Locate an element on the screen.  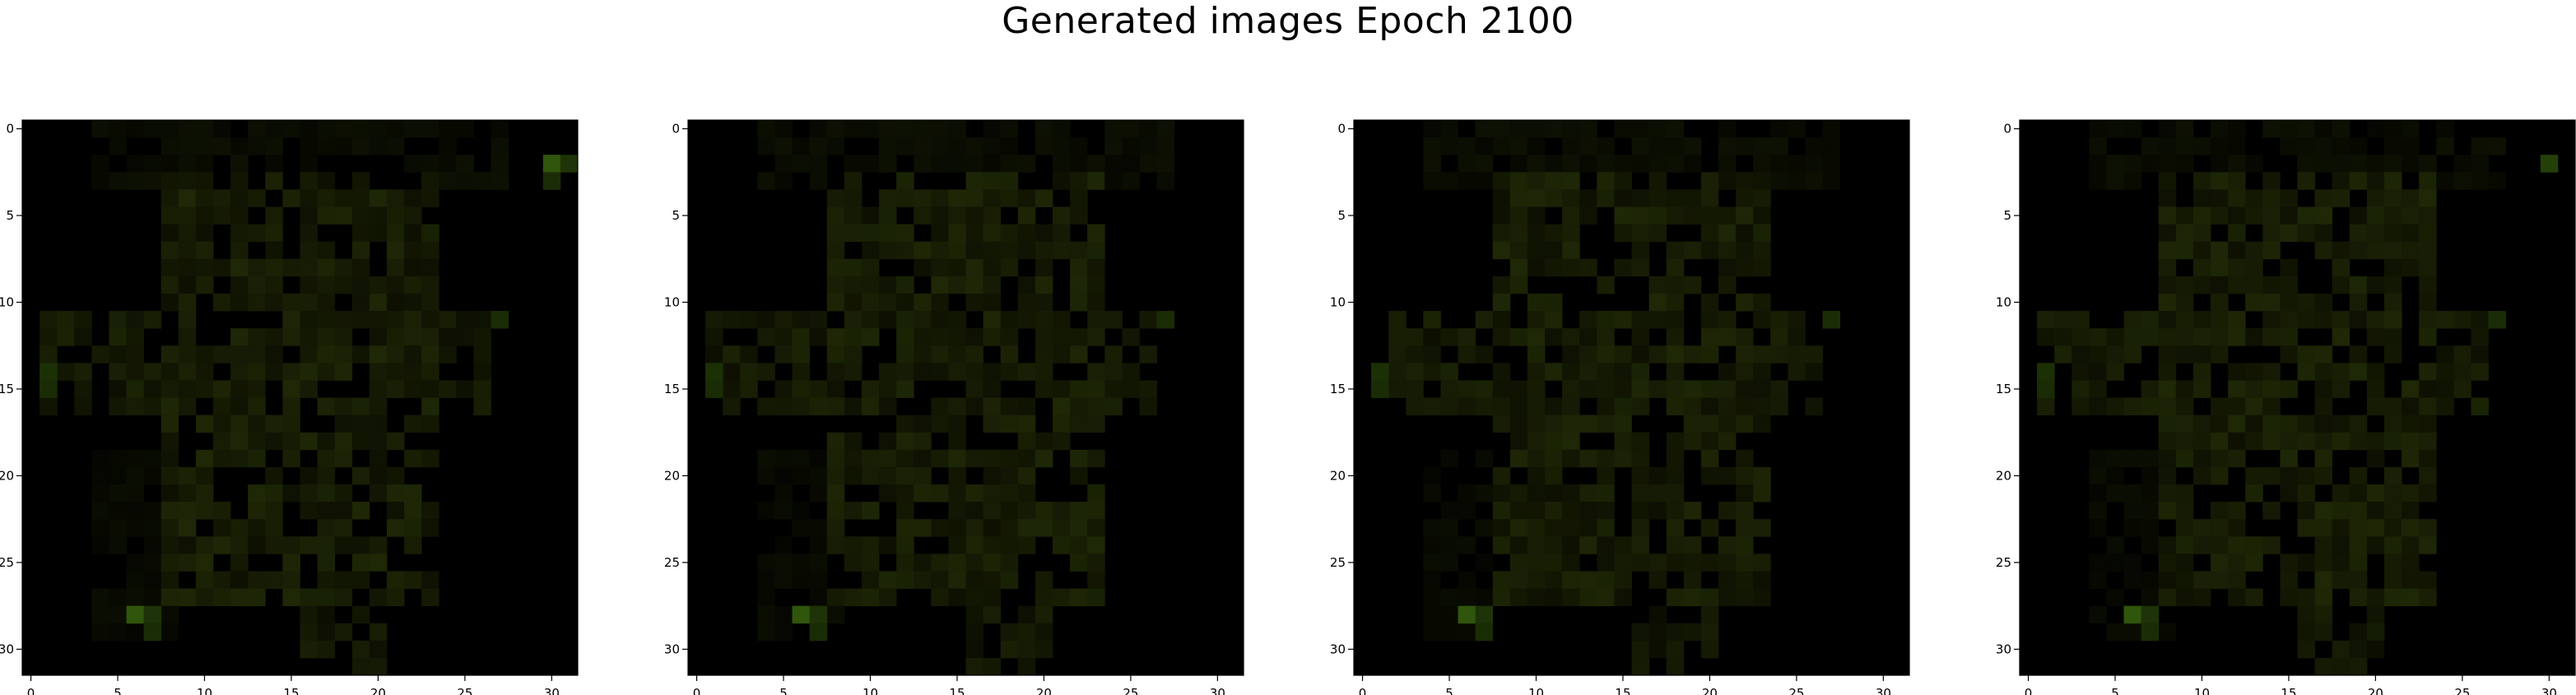
y-tick-label: 0 is located at coordinates (10, 129).